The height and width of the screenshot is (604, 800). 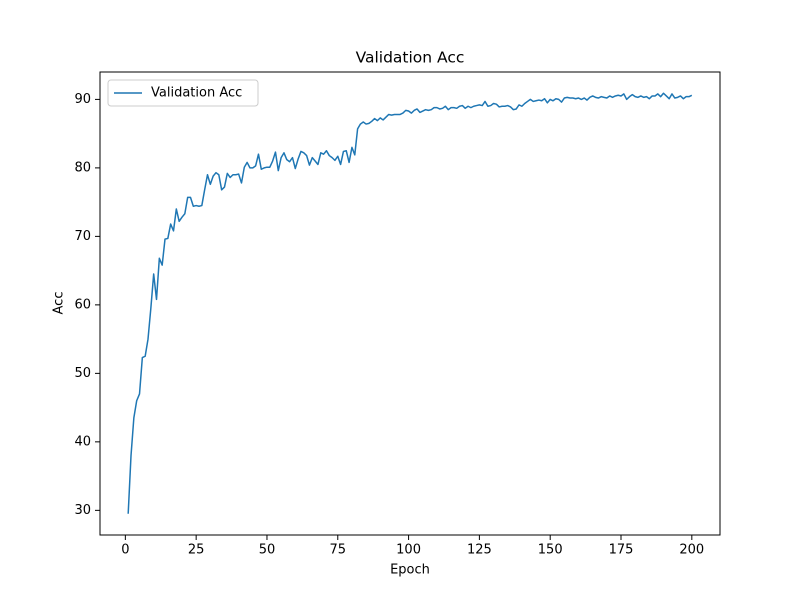 I want to click on x-tick-label: 25, so click(x=196, y=550).